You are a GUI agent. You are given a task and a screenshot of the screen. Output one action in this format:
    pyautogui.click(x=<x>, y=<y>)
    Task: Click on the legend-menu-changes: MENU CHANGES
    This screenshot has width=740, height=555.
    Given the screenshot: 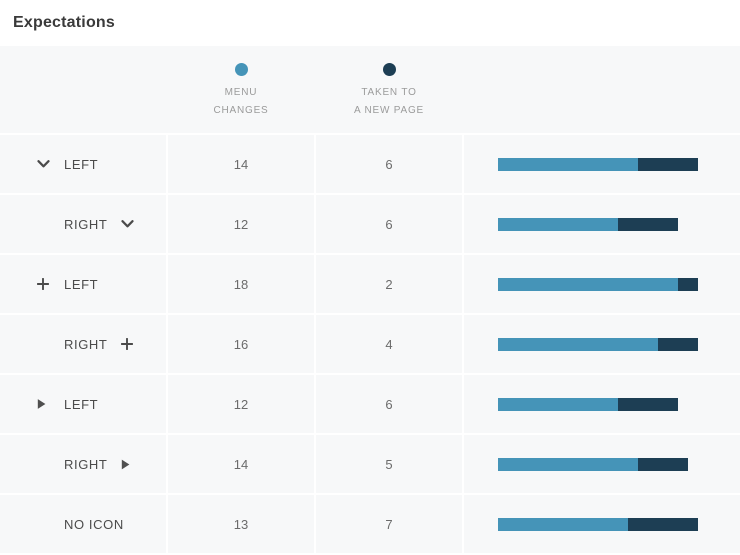 What is the action you would take?
    pyautogui.click(x=241, y=89)
    